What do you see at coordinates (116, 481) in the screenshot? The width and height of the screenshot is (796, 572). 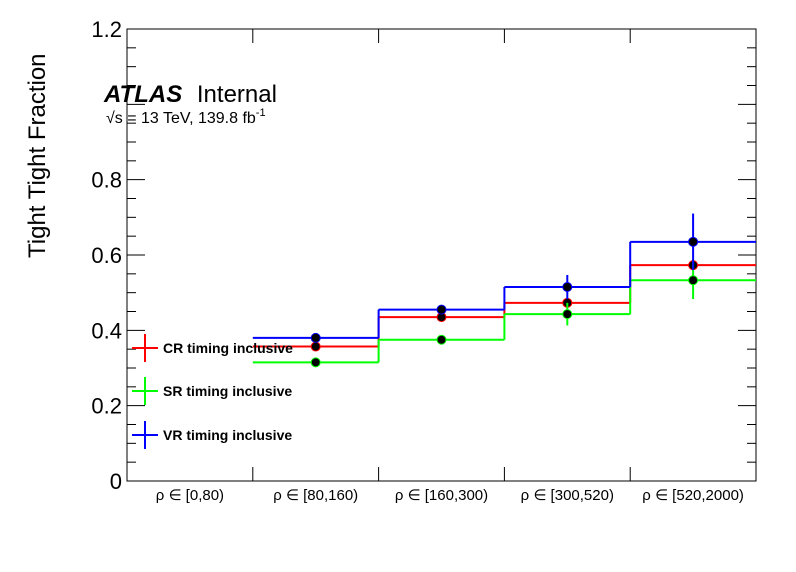 I see `y-tick-label: 0` at bounding box center [116, 481].